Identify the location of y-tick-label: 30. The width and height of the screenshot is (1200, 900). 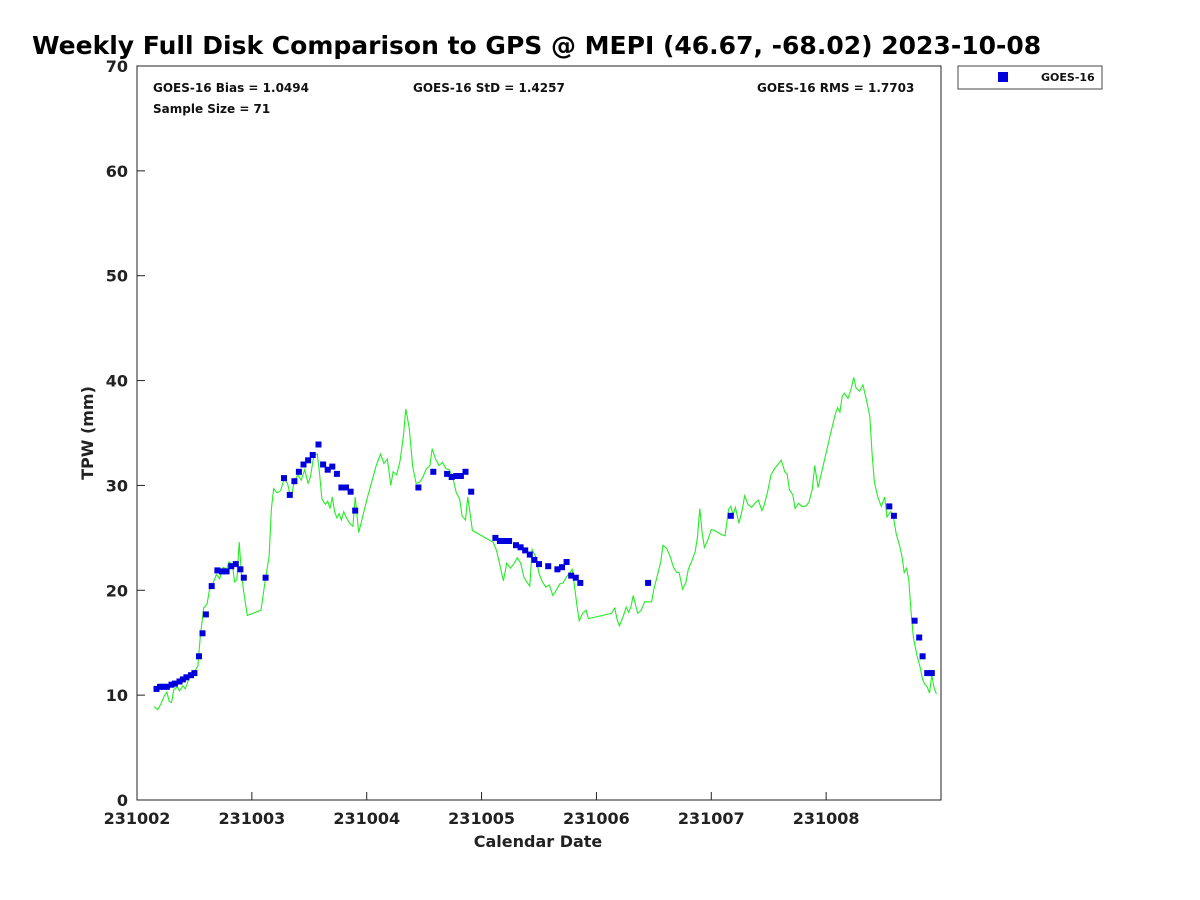
(117, 485).